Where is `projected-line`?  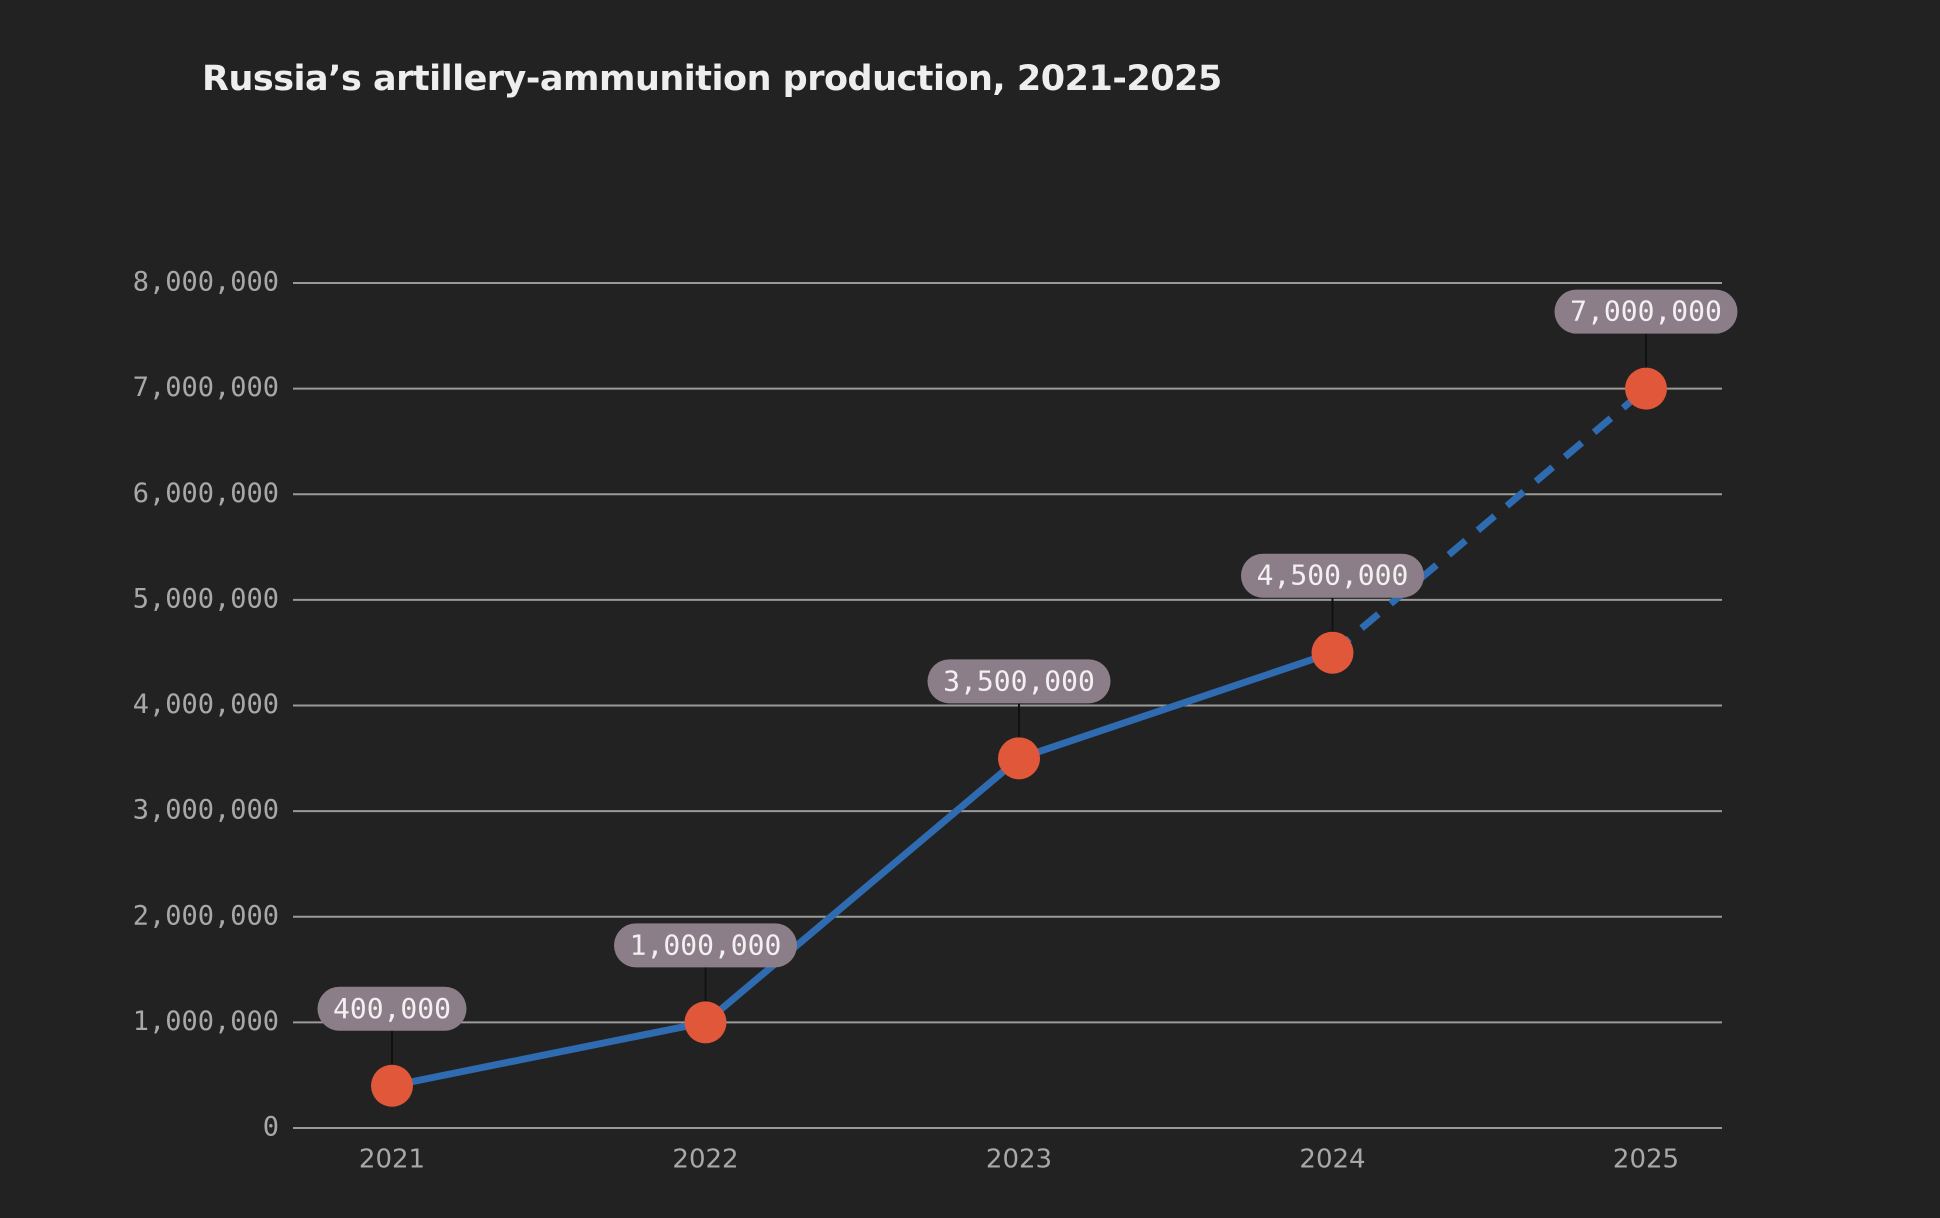
projected-line is located at coordinates (1489, 520).